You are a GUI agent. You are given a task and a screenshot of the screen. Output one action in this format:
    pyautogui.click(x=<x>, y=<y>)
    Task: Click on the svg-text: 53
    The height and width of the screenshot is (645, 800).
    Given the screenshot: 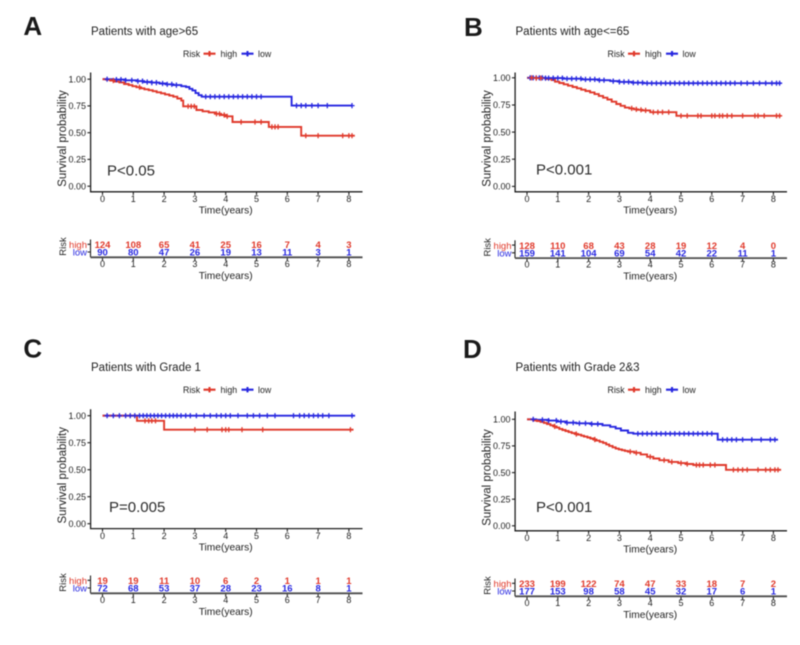 What is the action you would take?
    pyautogui.click(x=164, y=589)
    